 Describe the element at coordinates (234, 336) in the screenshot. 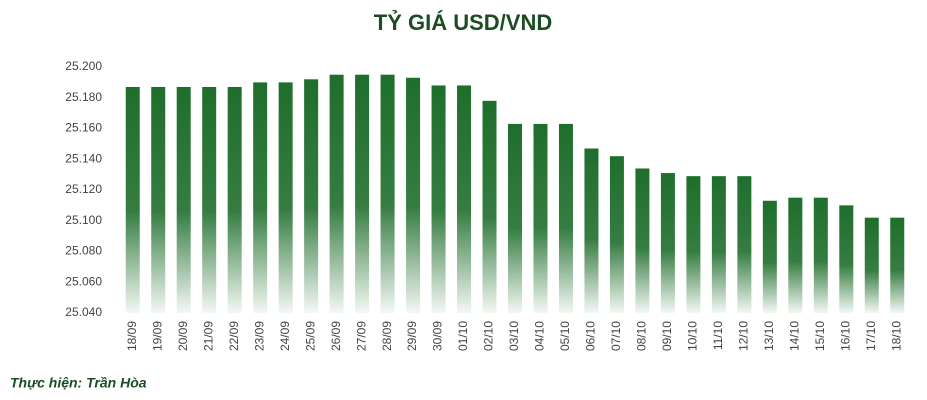

I see `x-tick-label: 22/09` at that location.